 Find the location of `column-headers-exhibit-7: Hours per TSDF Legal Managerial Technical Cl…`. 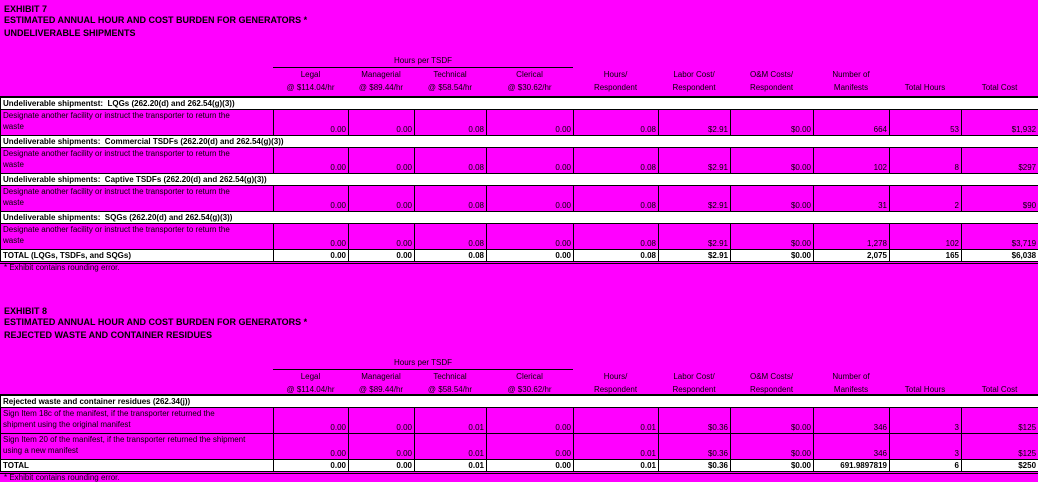

column-headers-exhibit-7: Hours per TSDF Legal Managerial Technical Cl… is located at coordinates (519, 74).